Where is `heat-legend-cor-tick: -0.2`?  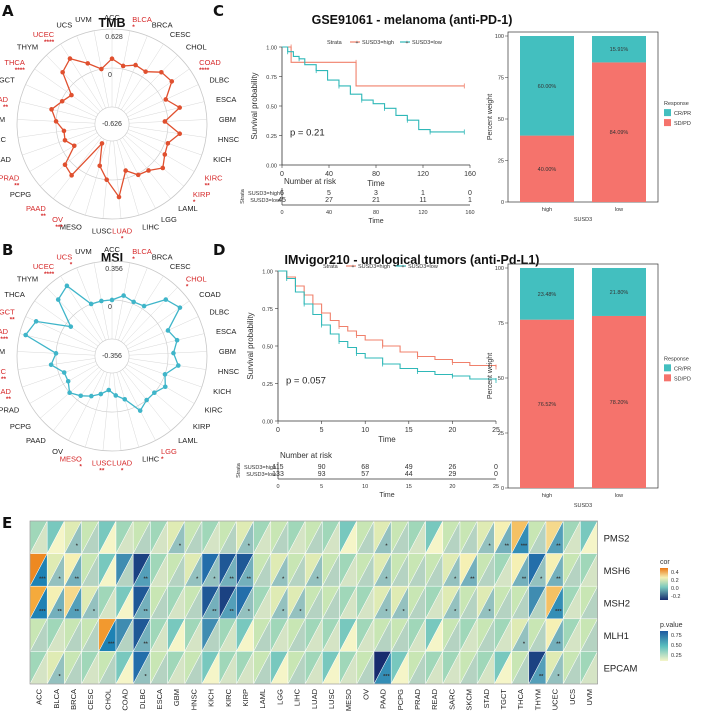 heat-legend-cor-tick: -0.2 is located at coordinates (675, 597).